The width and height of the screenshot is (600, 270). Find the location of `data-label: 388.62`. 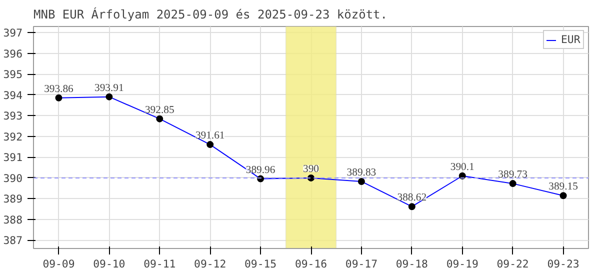

data-label: 388.62 is located at coordinates (412, 198).